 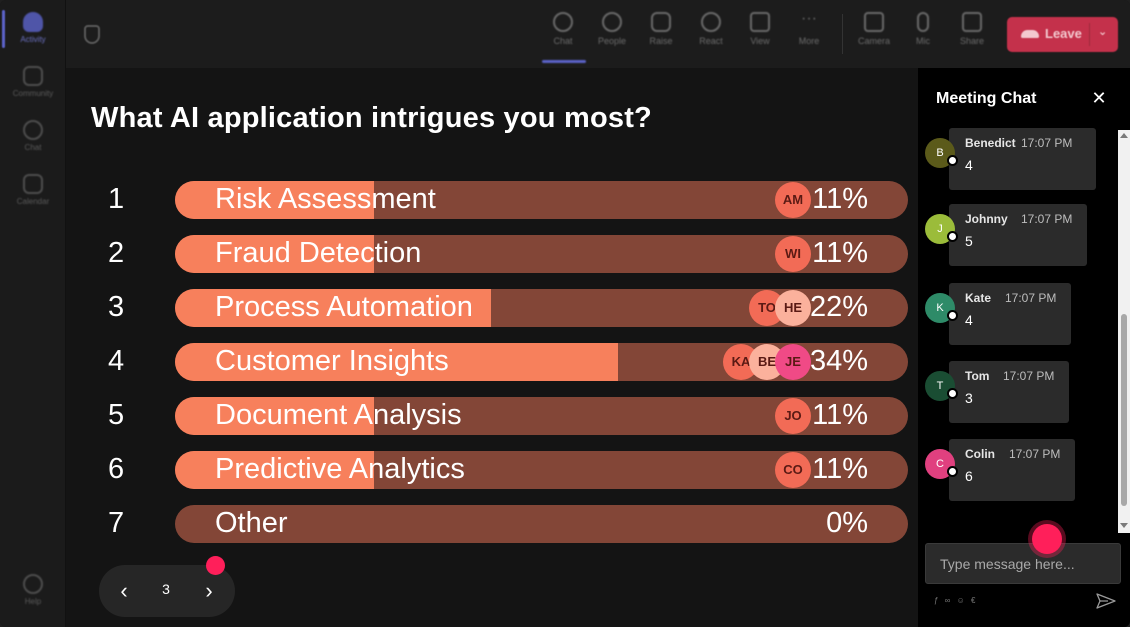 I want to click on sender-name: Tom, so click(x=977, y=376).